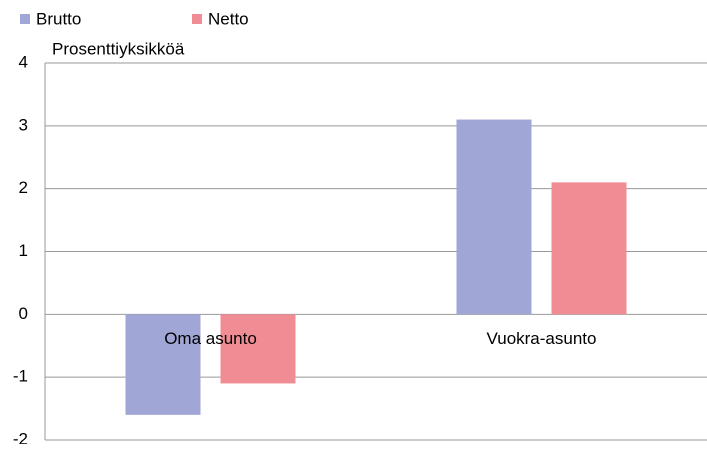  Describe the element at coordinates (20, 376) in the screenshot. I see `y-tick-label: -1` at that location.